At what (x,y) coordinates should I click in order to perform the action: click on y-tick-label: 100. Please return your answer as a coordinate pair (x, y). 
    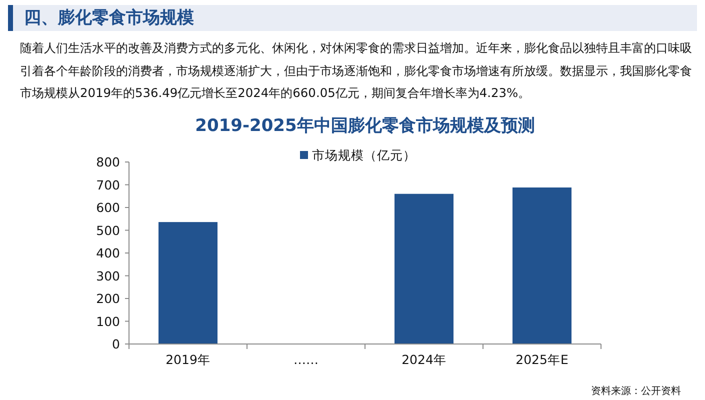
    Looking at the image, I should click on (108, 321).